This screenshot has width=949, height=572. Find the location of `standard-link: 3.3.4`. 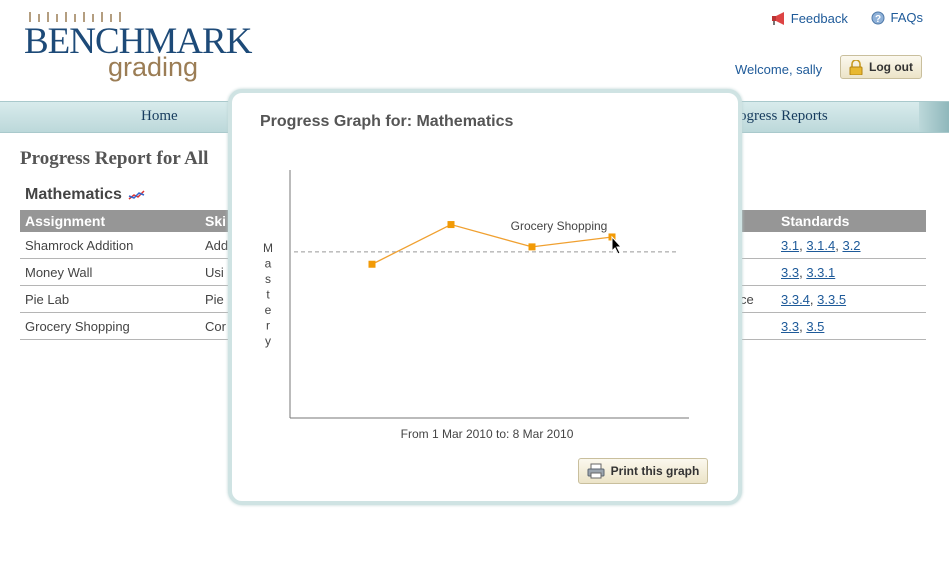

standard-link: 3.3.4 is located at coordinates (795, 299).